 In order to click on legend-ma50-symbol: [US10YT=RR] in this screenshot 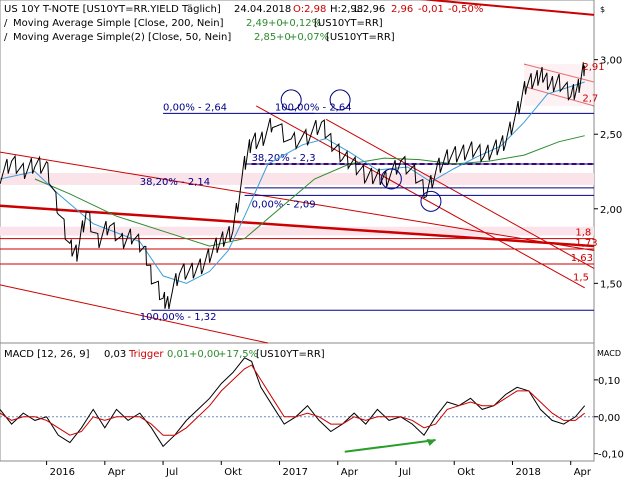, I will do `click(360, 37)`.